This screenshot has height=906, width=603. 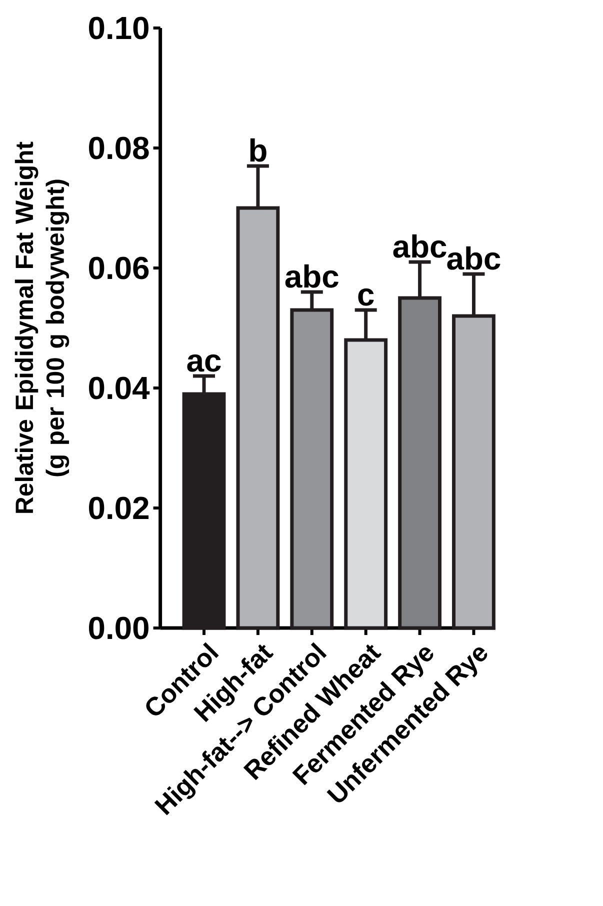 I want to click on y-tick-label: 0.08, so click(x=119, y=148).